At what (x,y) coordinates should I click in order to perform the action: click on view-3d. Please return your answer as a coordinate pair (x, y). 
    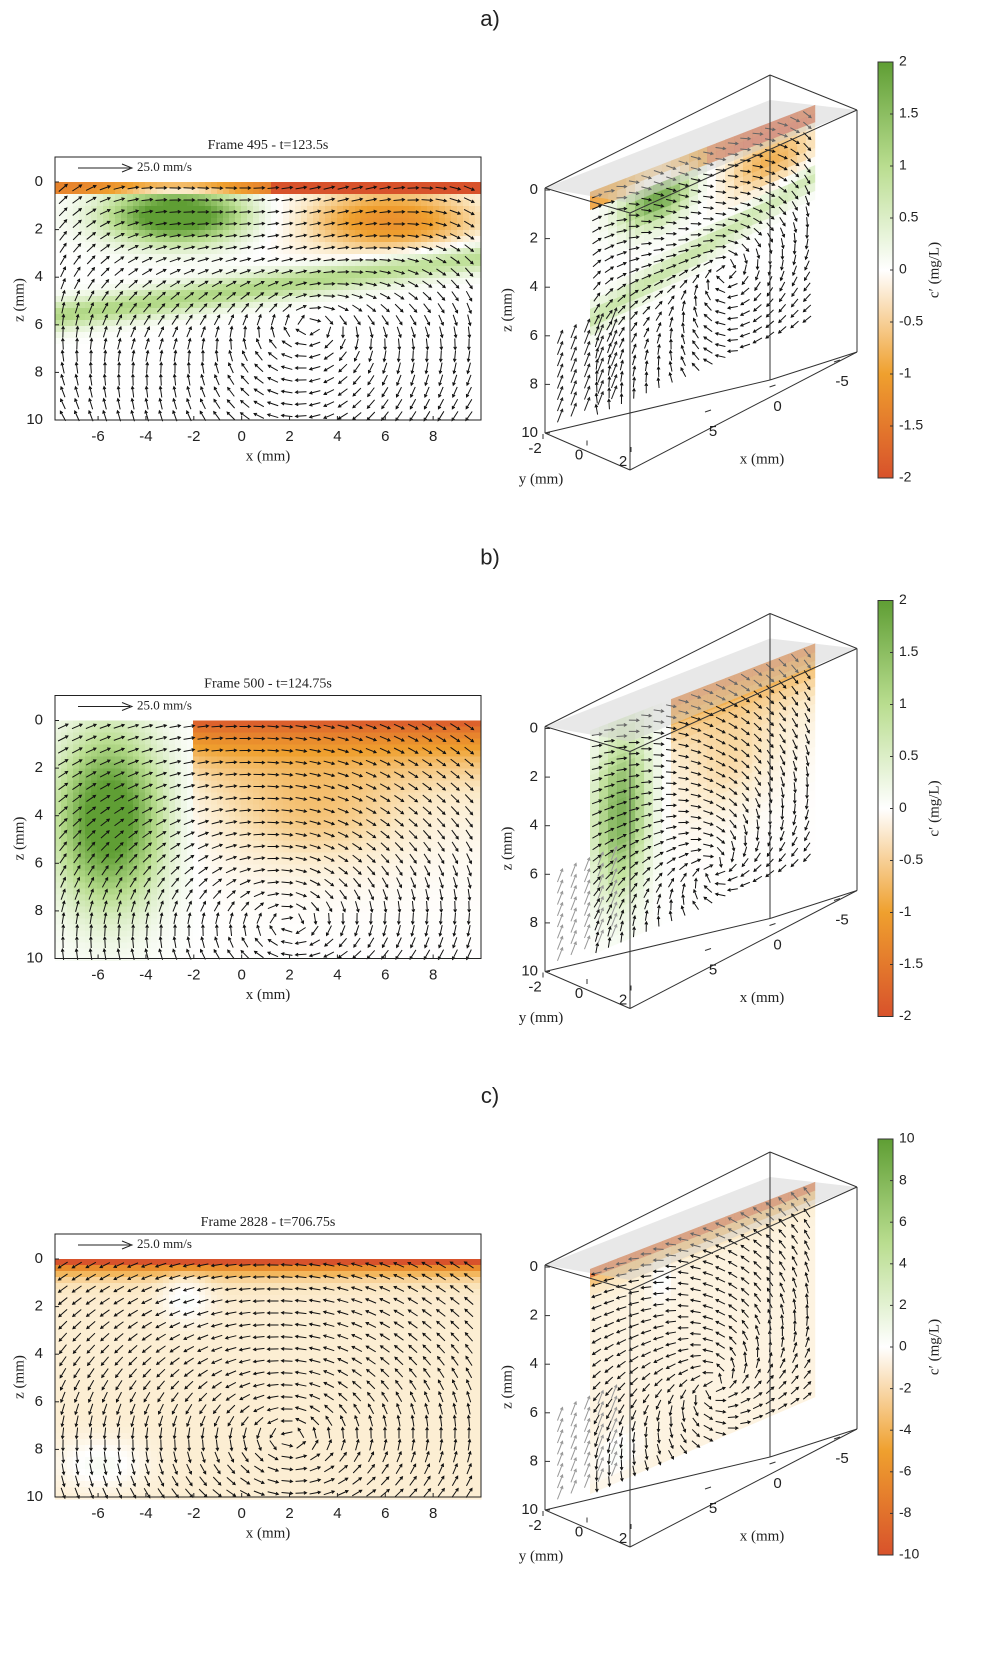
    Looking at the image, I should click on (701, 272).